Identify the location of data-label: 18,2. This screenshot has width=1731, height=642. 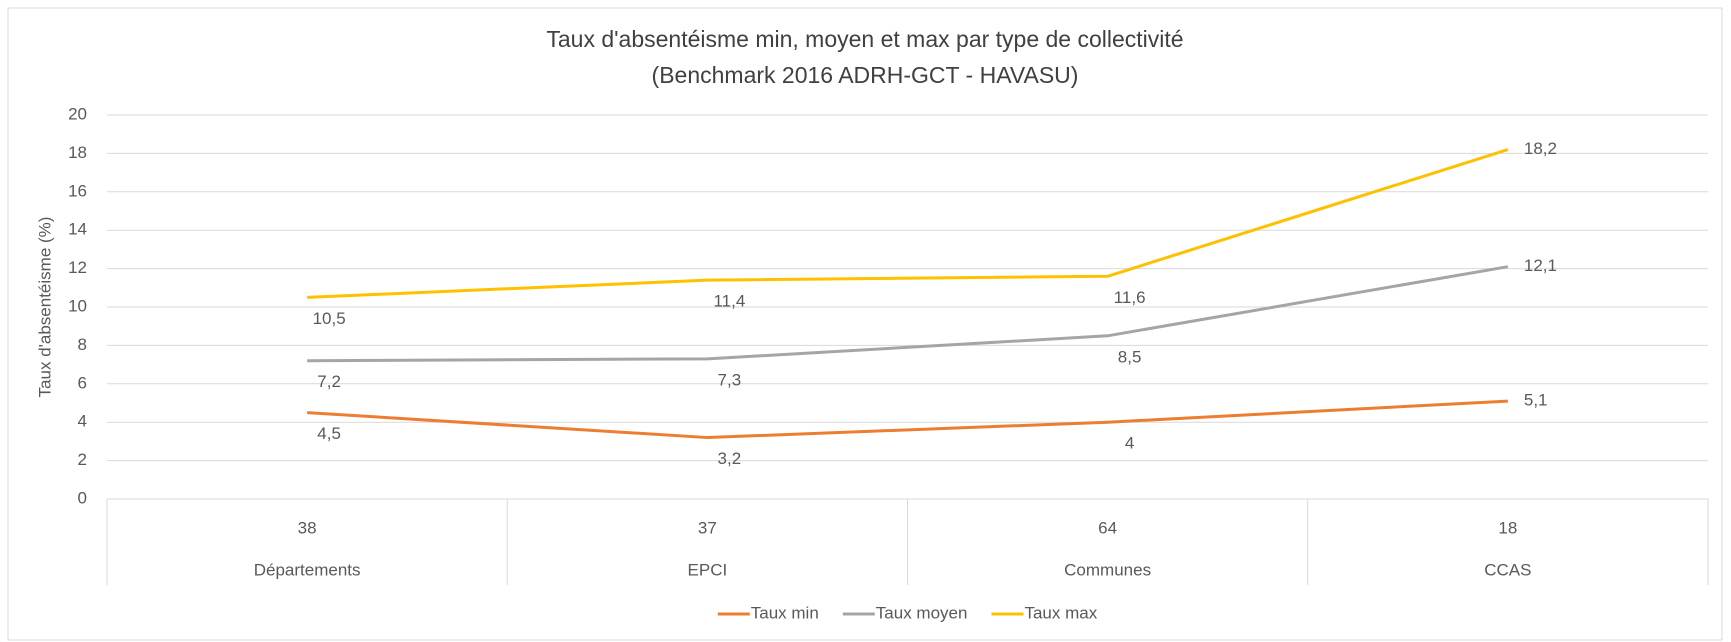
(1540, 148).